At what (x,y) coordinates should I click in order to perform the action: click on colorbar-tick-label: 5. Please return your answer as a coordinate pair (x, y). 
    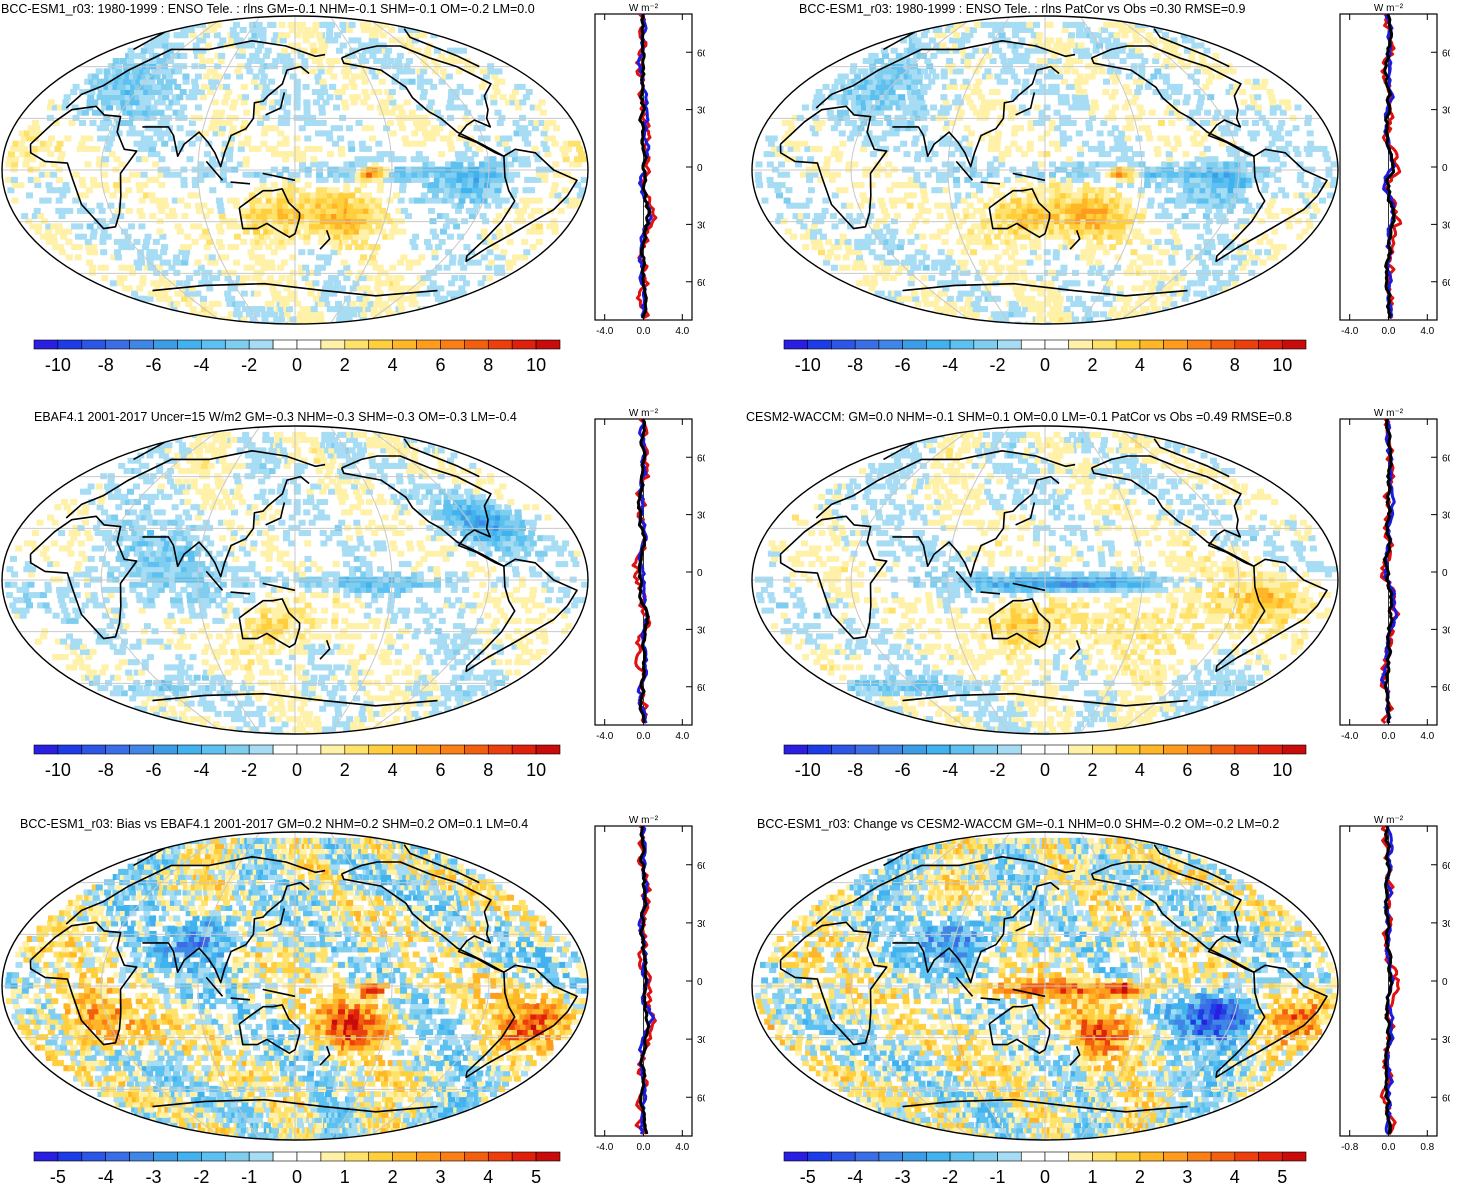
    Looking at the image, I should click on (536, 1177).